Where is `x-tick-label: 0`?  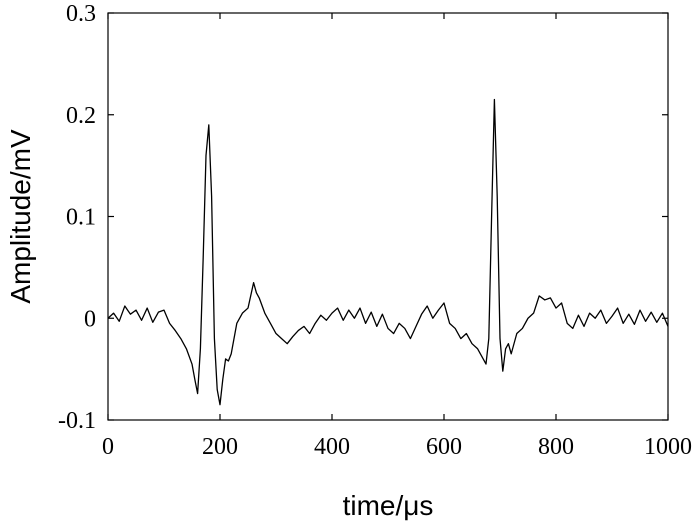
x-tick-label: 0 is located at coordinates (108, 447).